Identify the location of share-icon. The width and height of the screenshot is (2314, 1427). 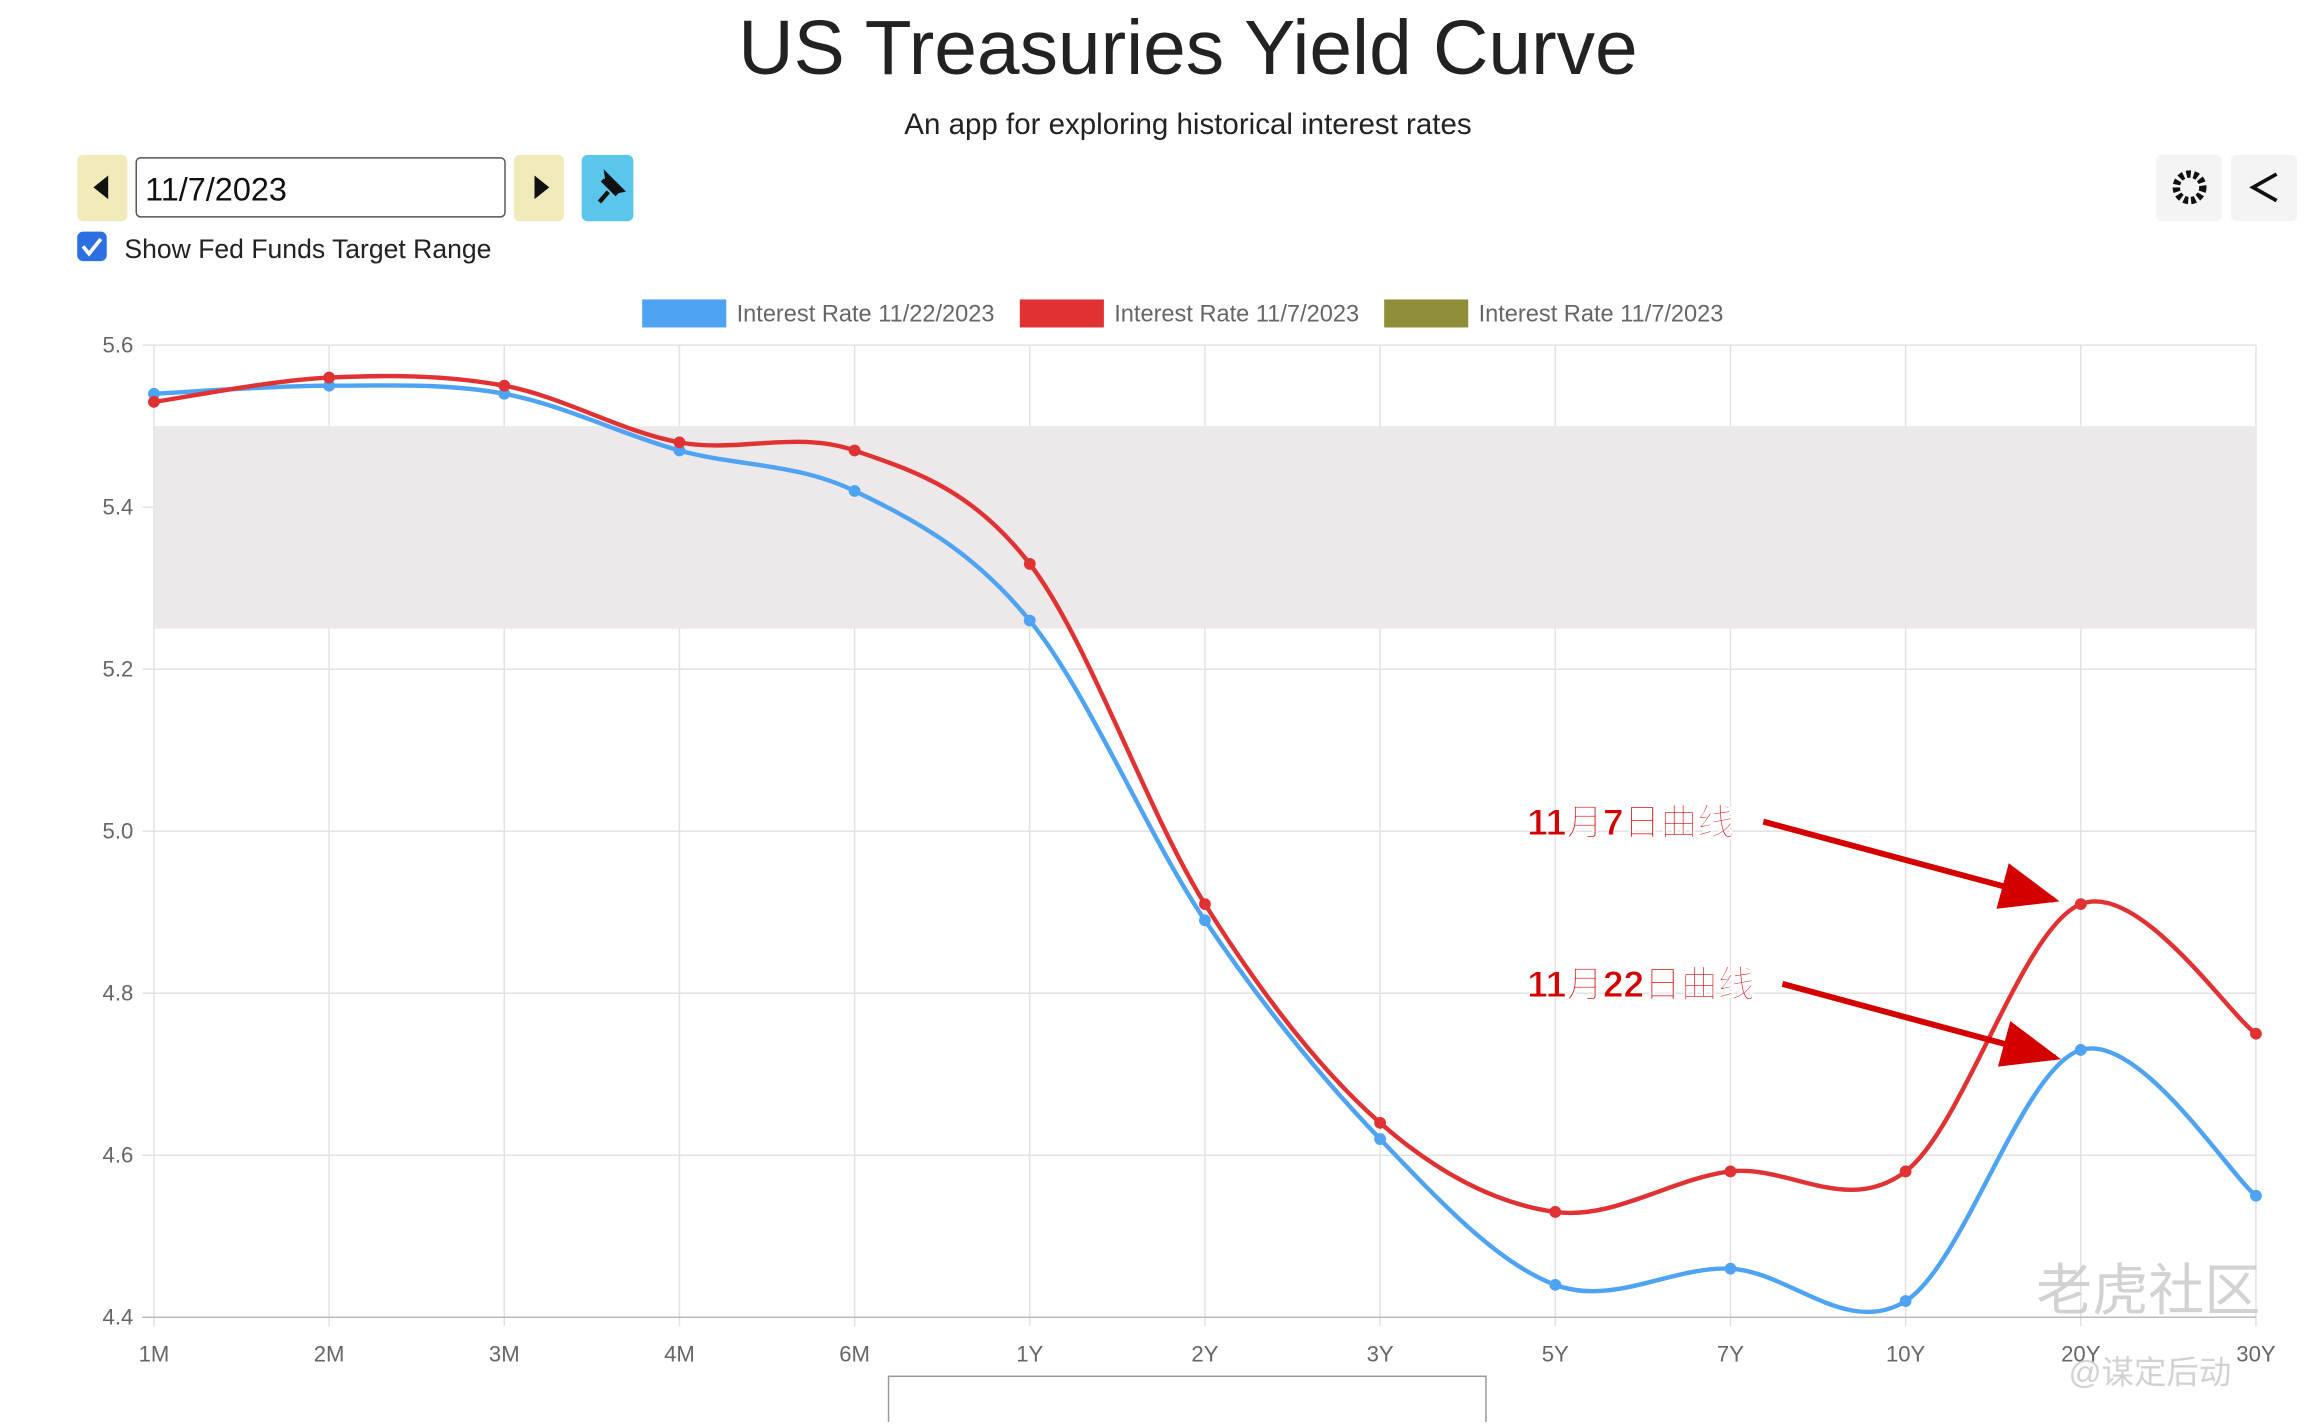
(2263, 187).